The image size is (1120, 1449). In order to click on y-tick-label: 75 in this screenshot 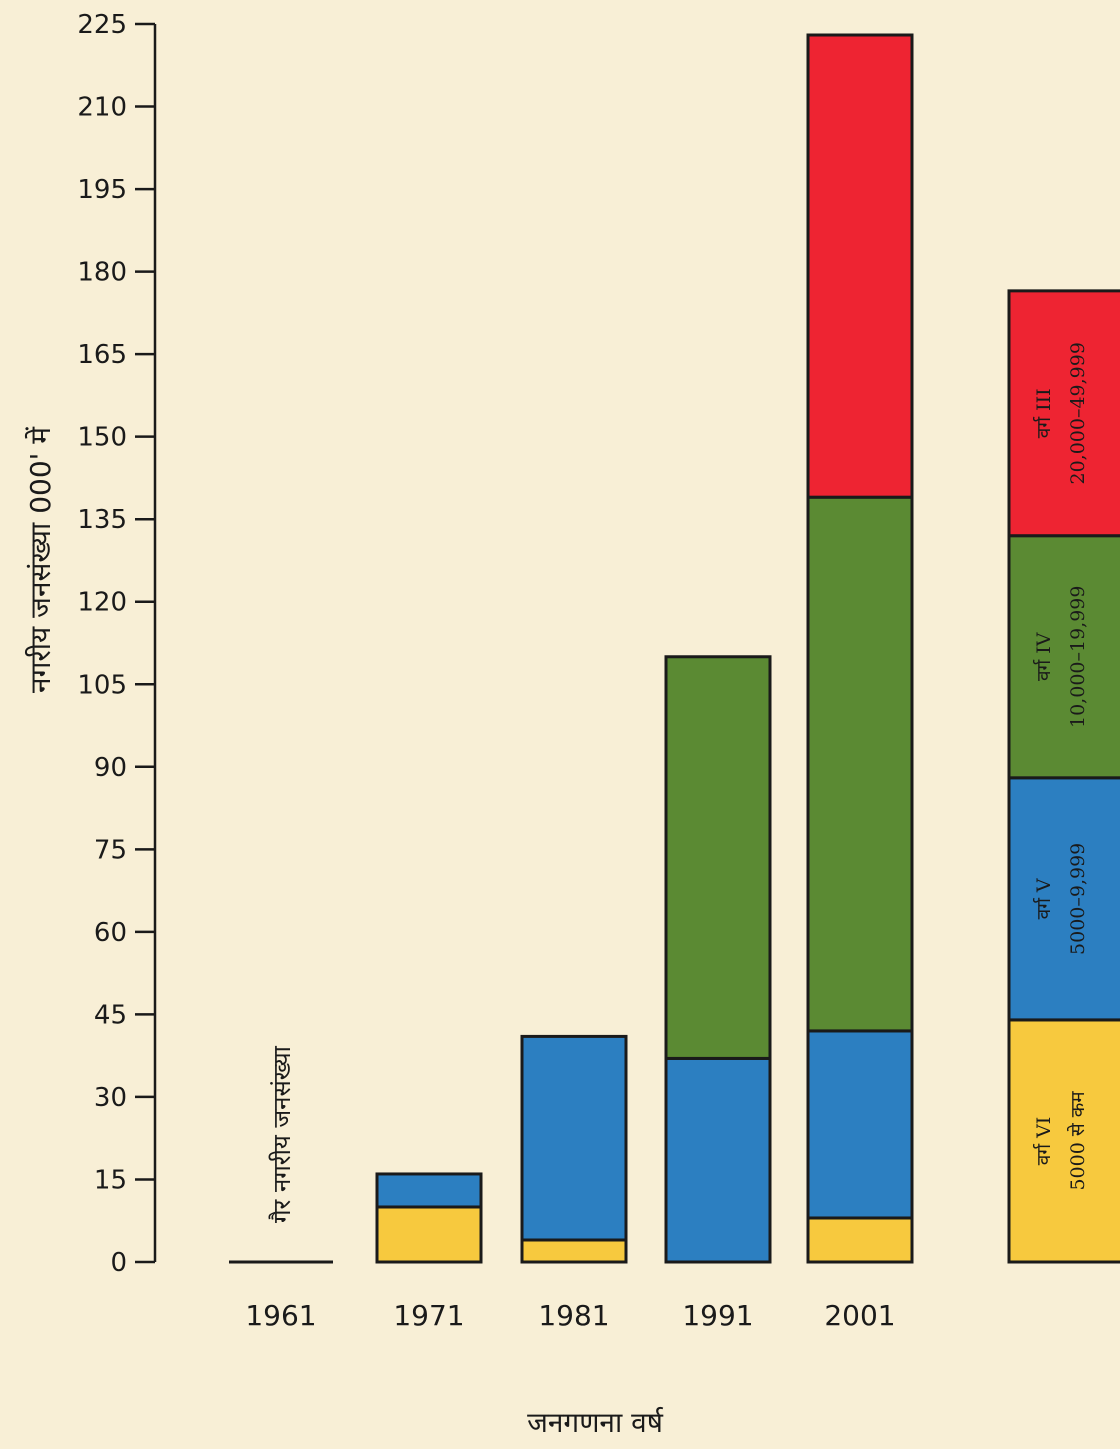, I will do `click(110, 850)`.